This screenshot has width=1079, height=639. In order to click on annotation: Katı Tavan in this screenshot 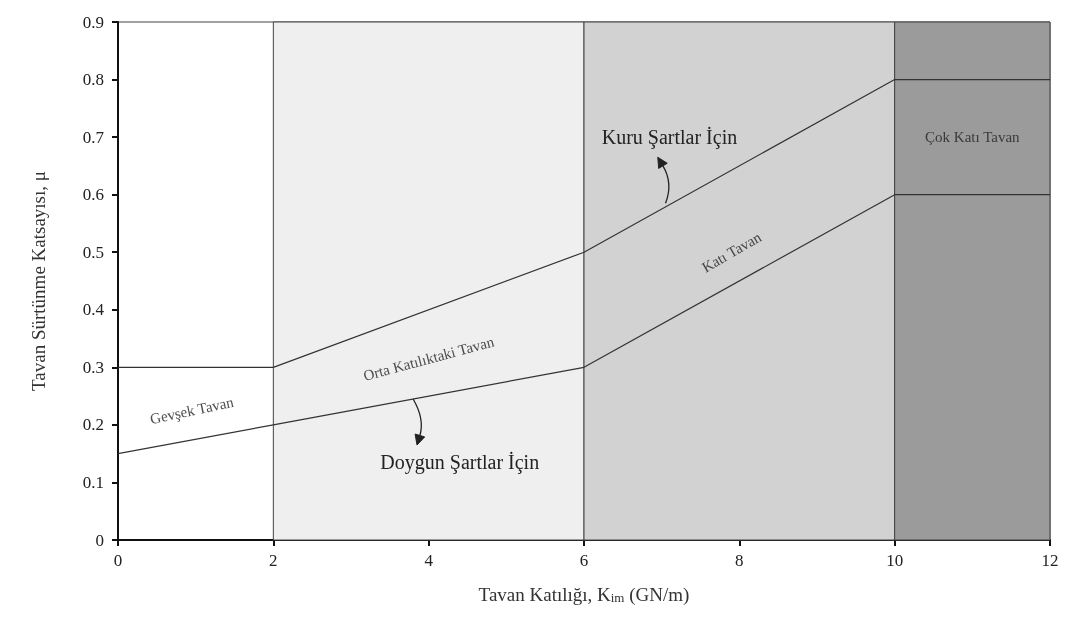, I will do `click(732, 252)`.